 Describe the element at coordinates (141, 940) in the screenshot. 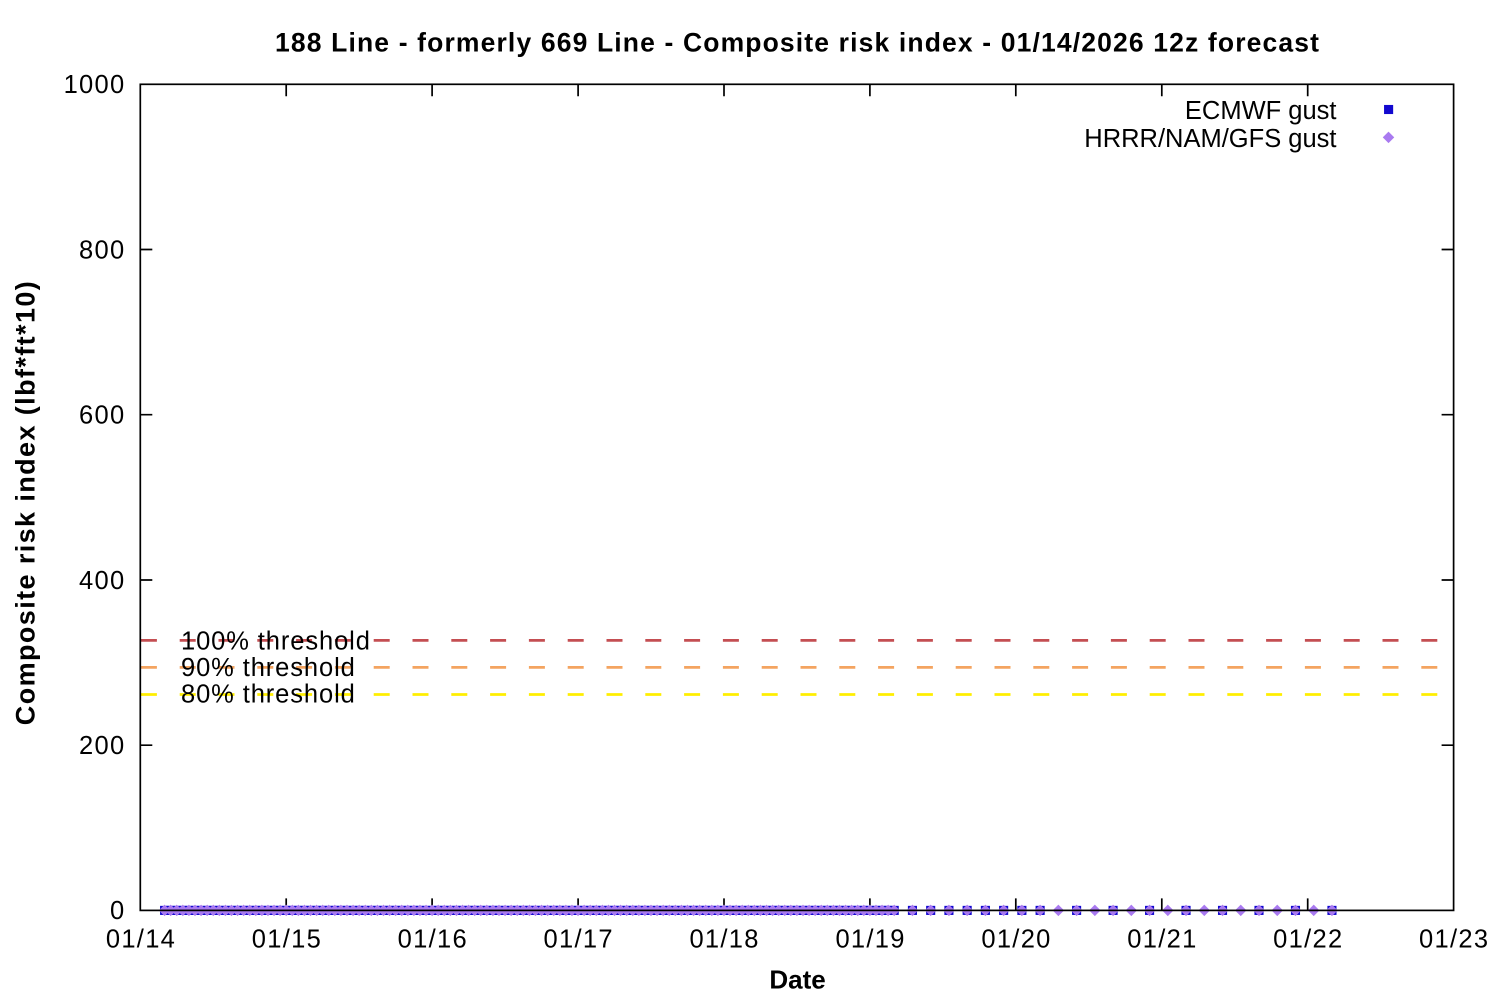

I see `svg-text: 01/14` at that location.